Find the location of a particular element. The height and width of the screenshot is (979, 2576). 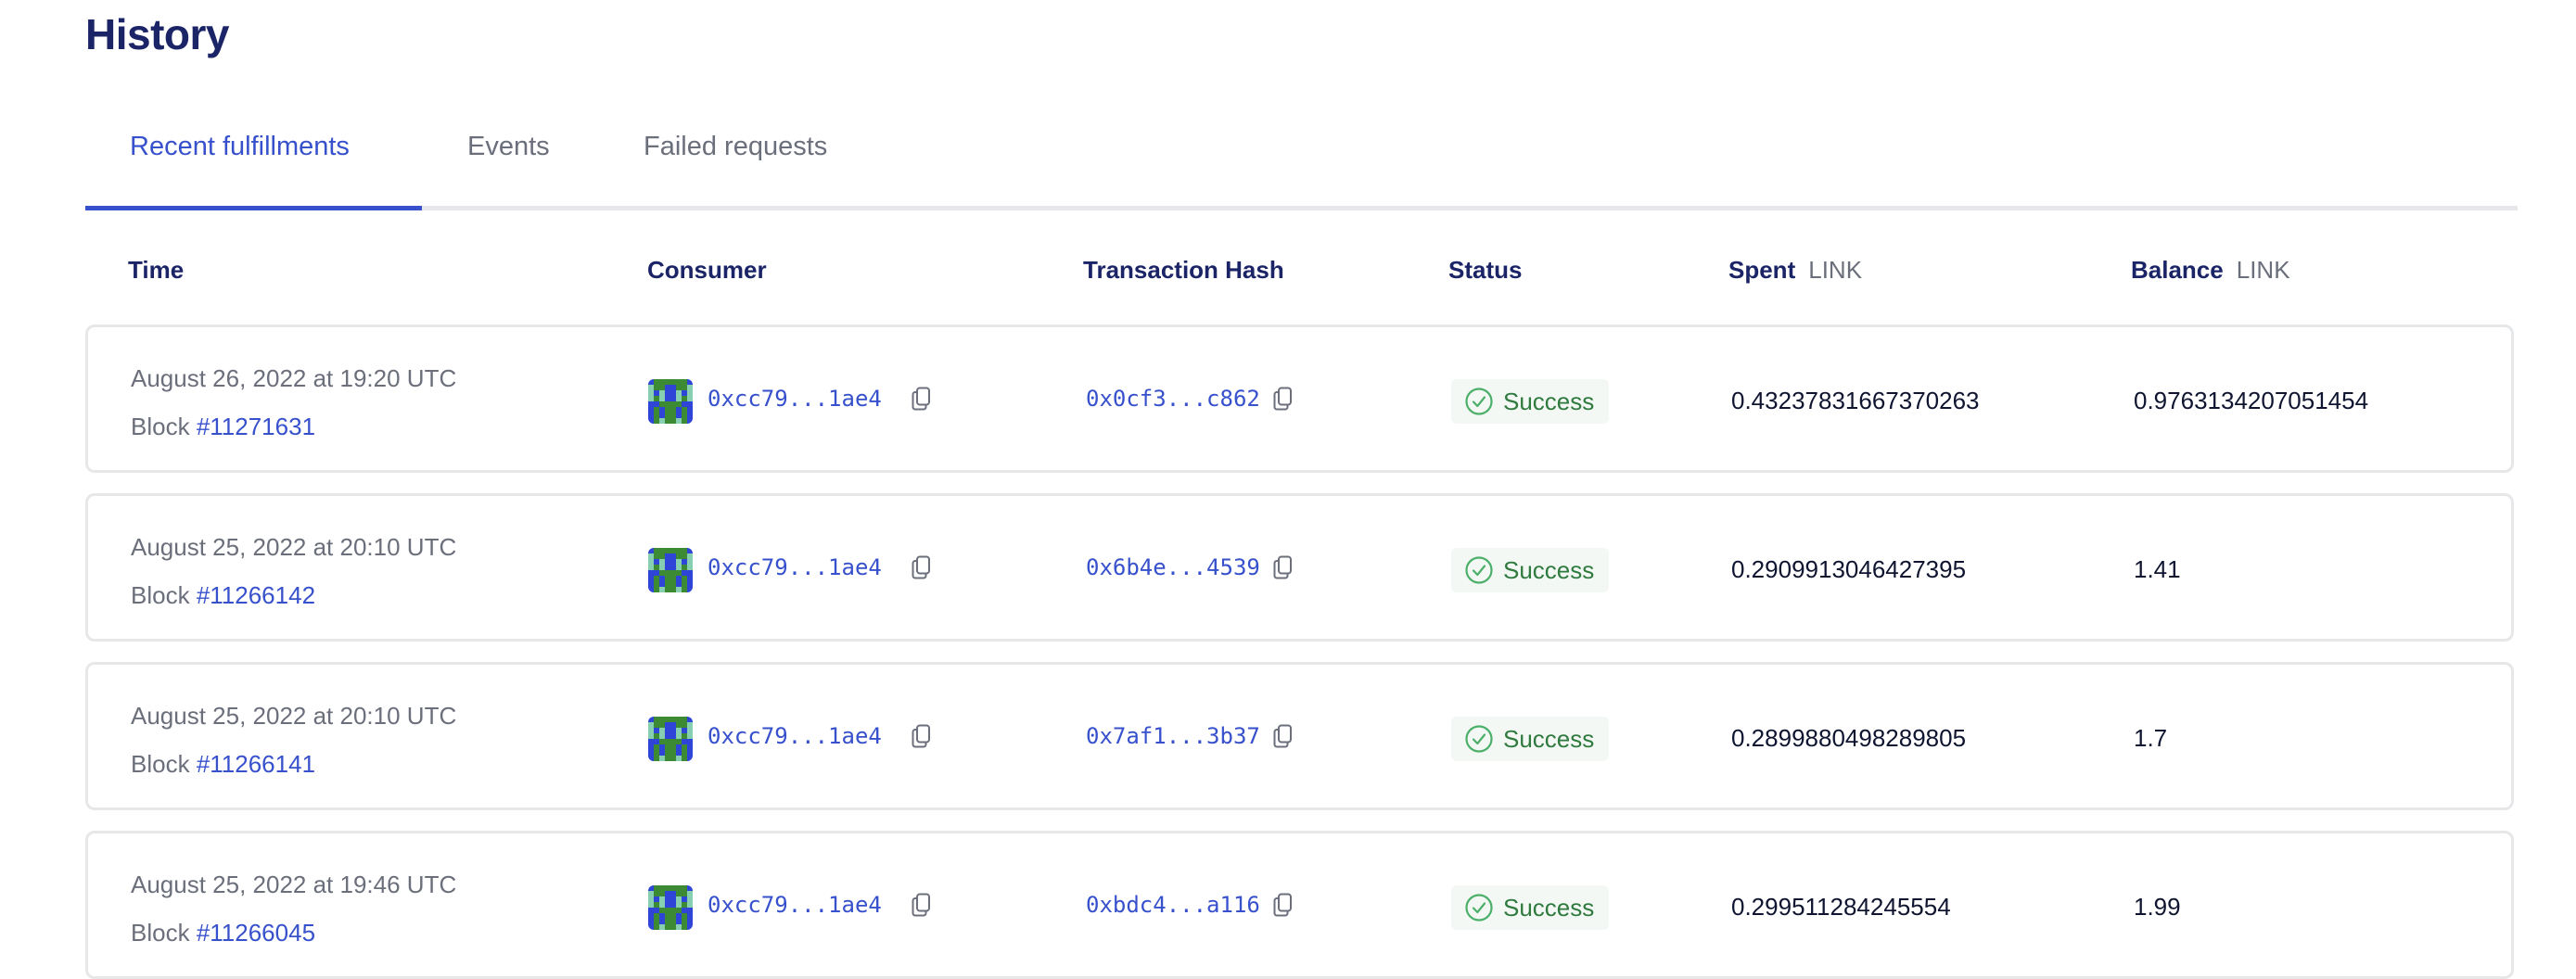

block-link: #11266142 is located at coordinates (256, 595).